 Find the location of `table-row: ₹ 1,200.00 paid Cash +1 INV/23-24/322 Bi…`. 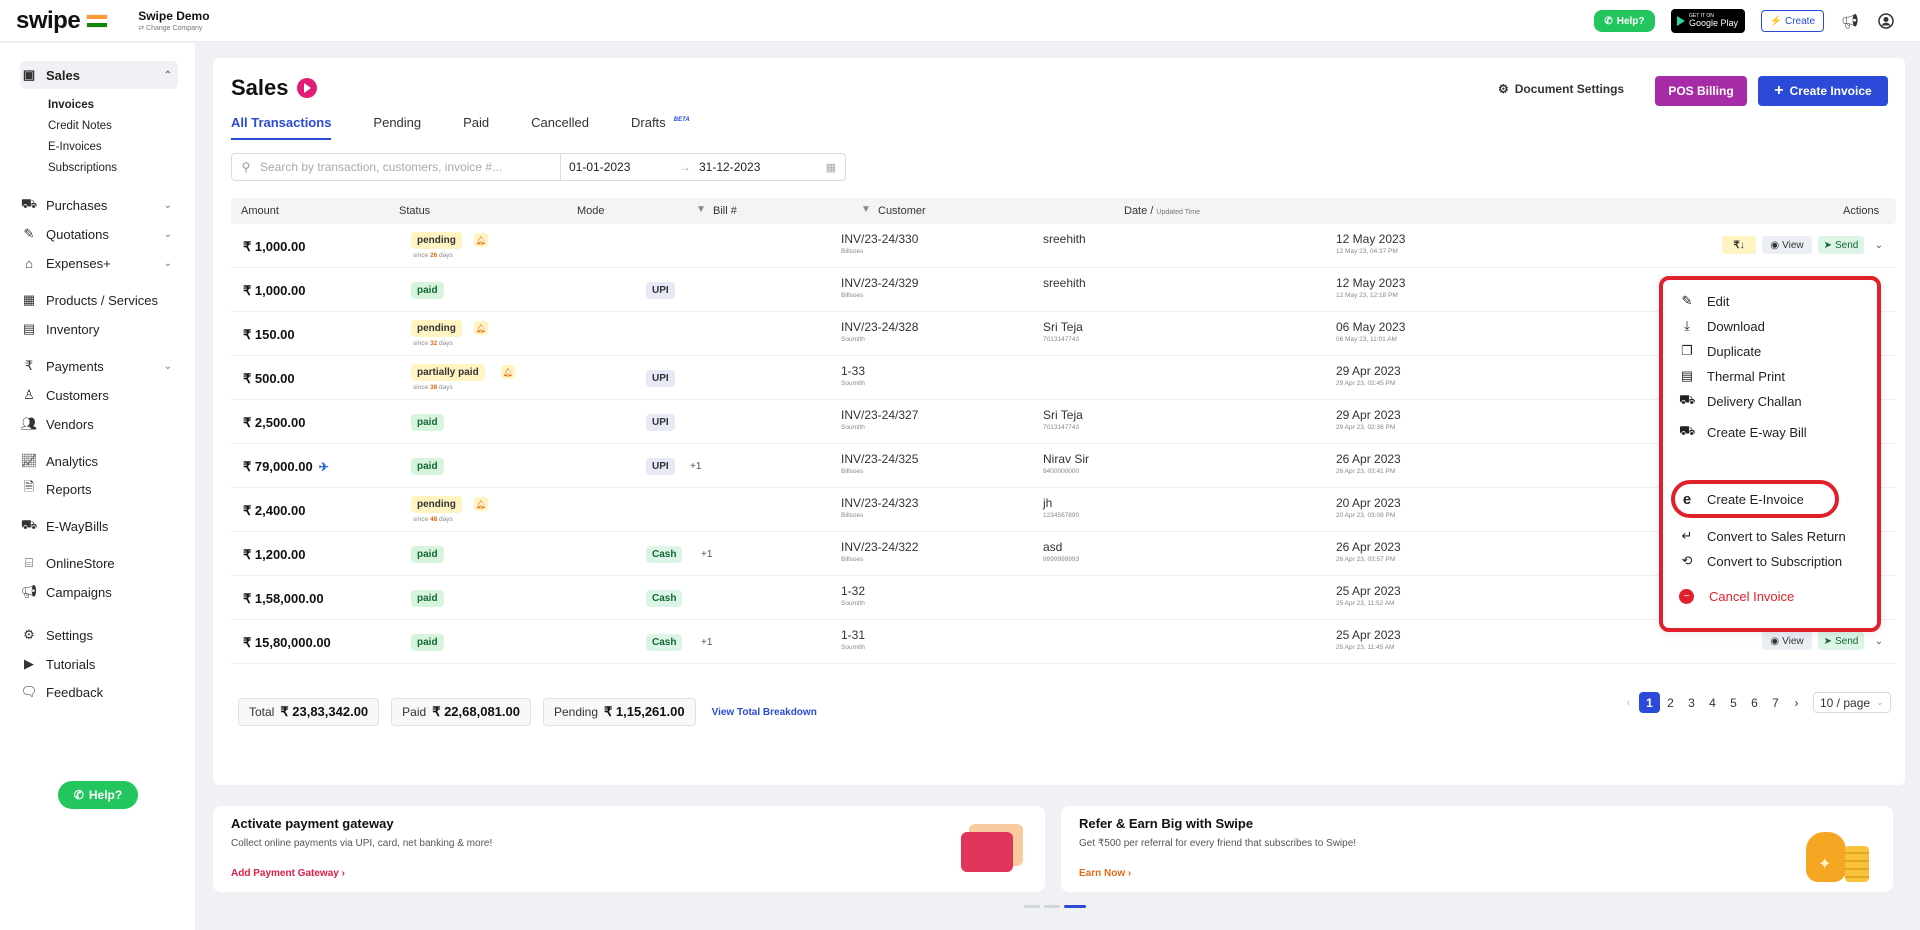

table-row: ₹ 1,200.00 paid Cash +1 INV/23-24/322 Bi… is located at coordinates (1063, 554).